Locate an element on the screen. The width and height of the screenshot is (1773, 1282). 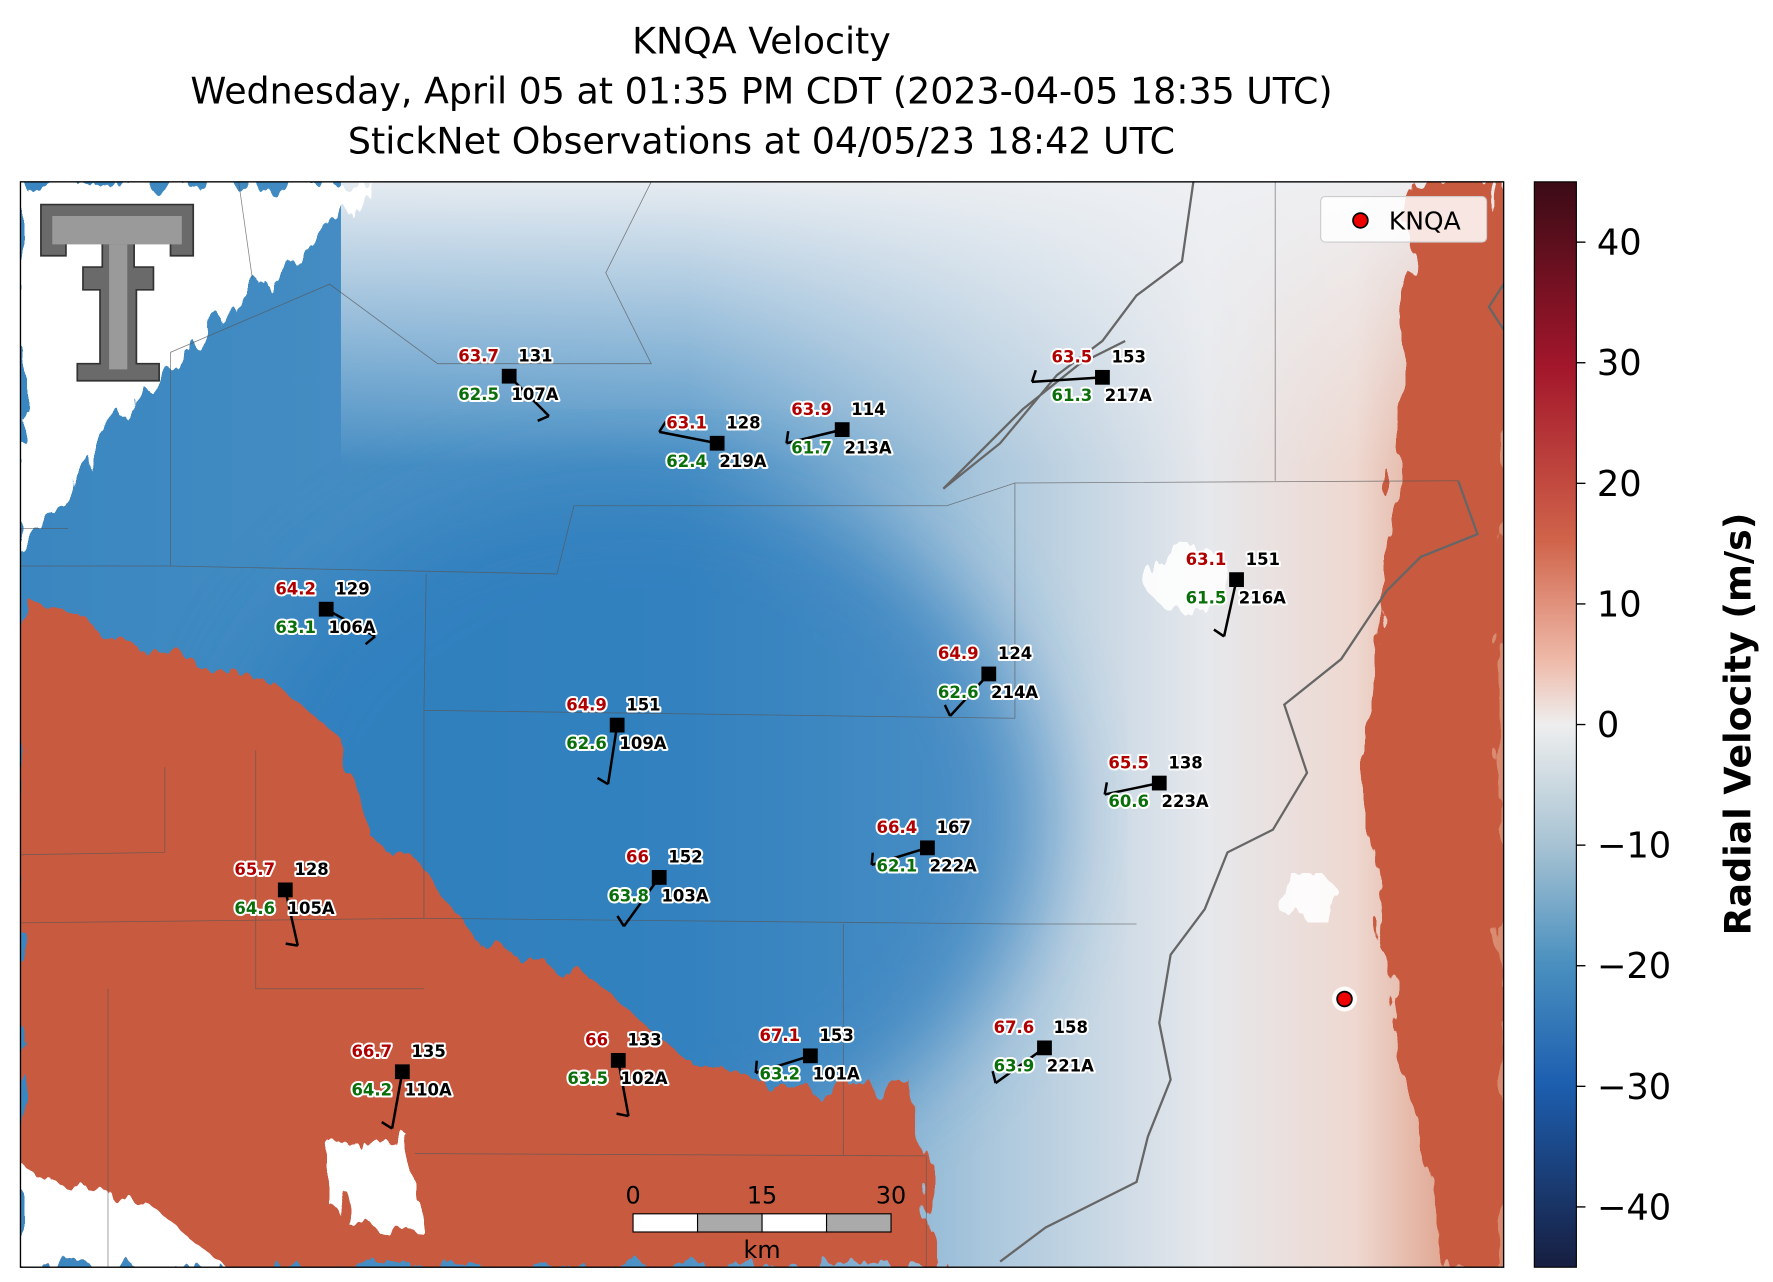
station-id: 222A is located at coordinates (953, 866).